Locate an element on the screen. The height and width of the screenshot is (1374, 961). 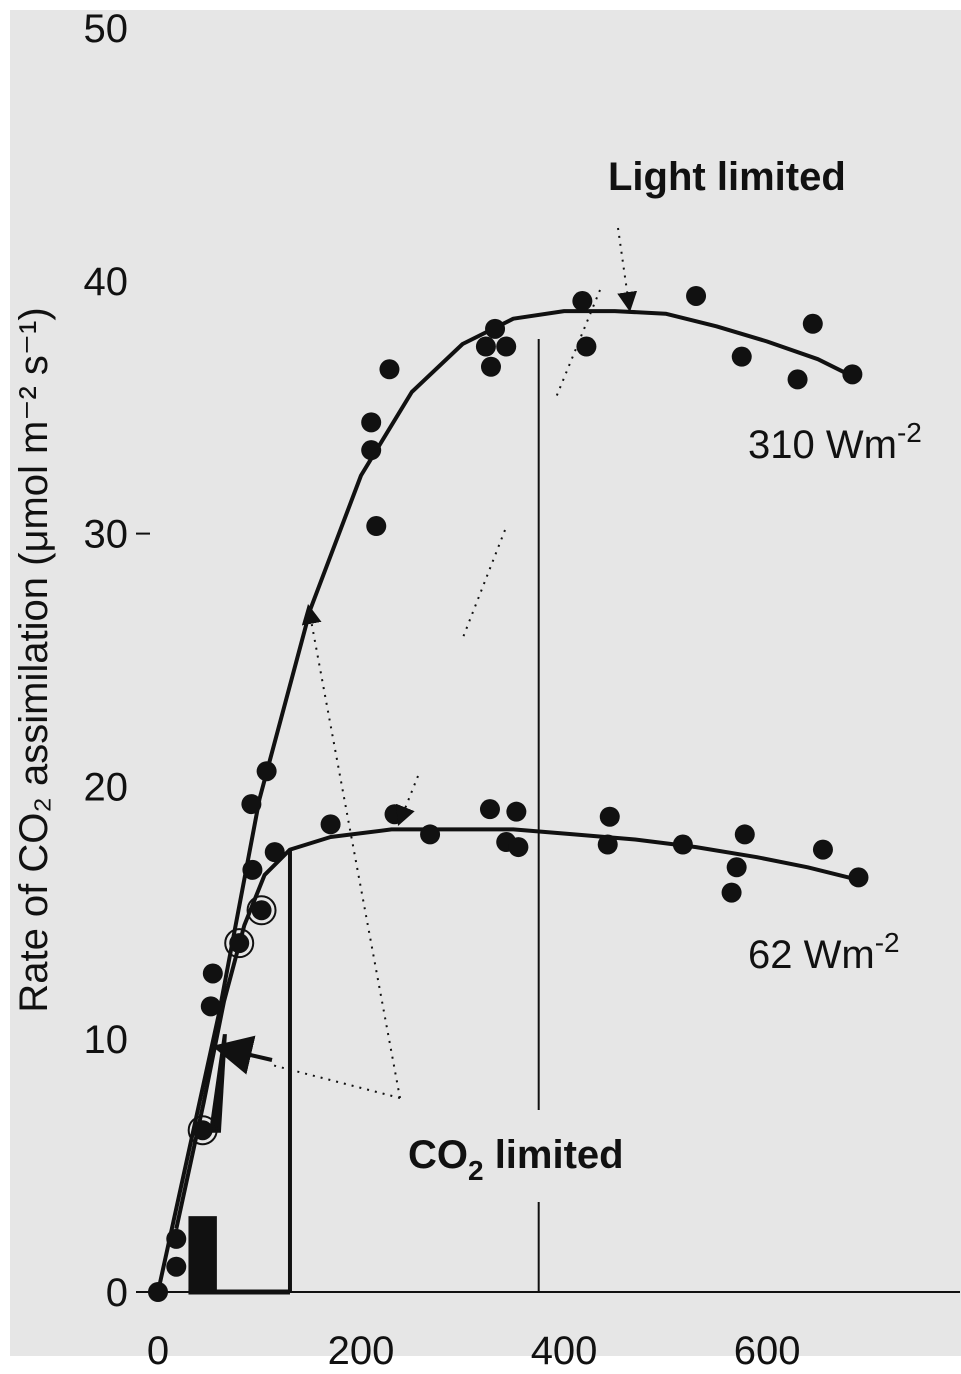
rise-marker-step1 is located at coordinates (202, 1254).